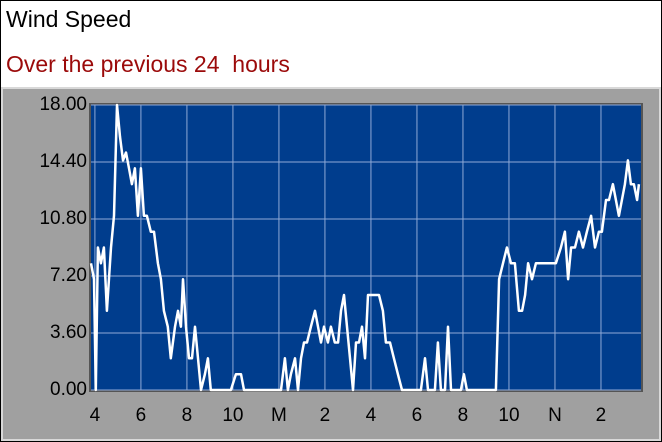 Image resolution: width=662 pixels, height=442 pixels. I want to click on y-tick-label: 3.60, so click(68, 332).